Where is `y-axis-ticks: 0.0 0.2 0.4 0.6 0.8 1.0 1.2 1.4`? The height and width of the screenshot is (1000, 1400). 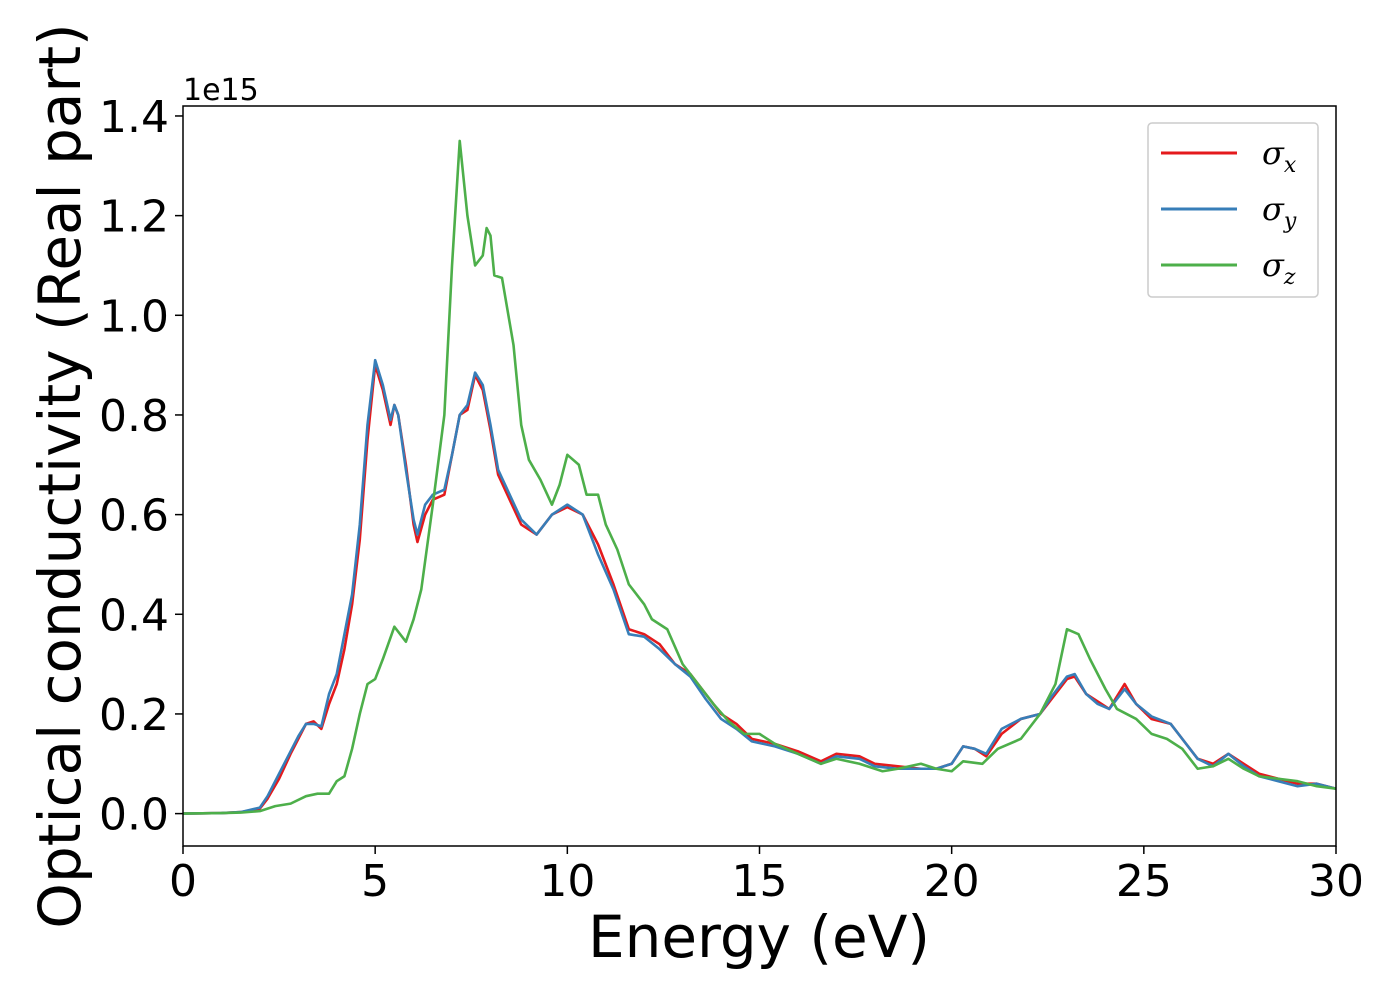 y-axis-ticks: 0.0 0.2 0.4 0.6 0.8 1.0 1.2 1.4 is located at coordinates (141, 466).